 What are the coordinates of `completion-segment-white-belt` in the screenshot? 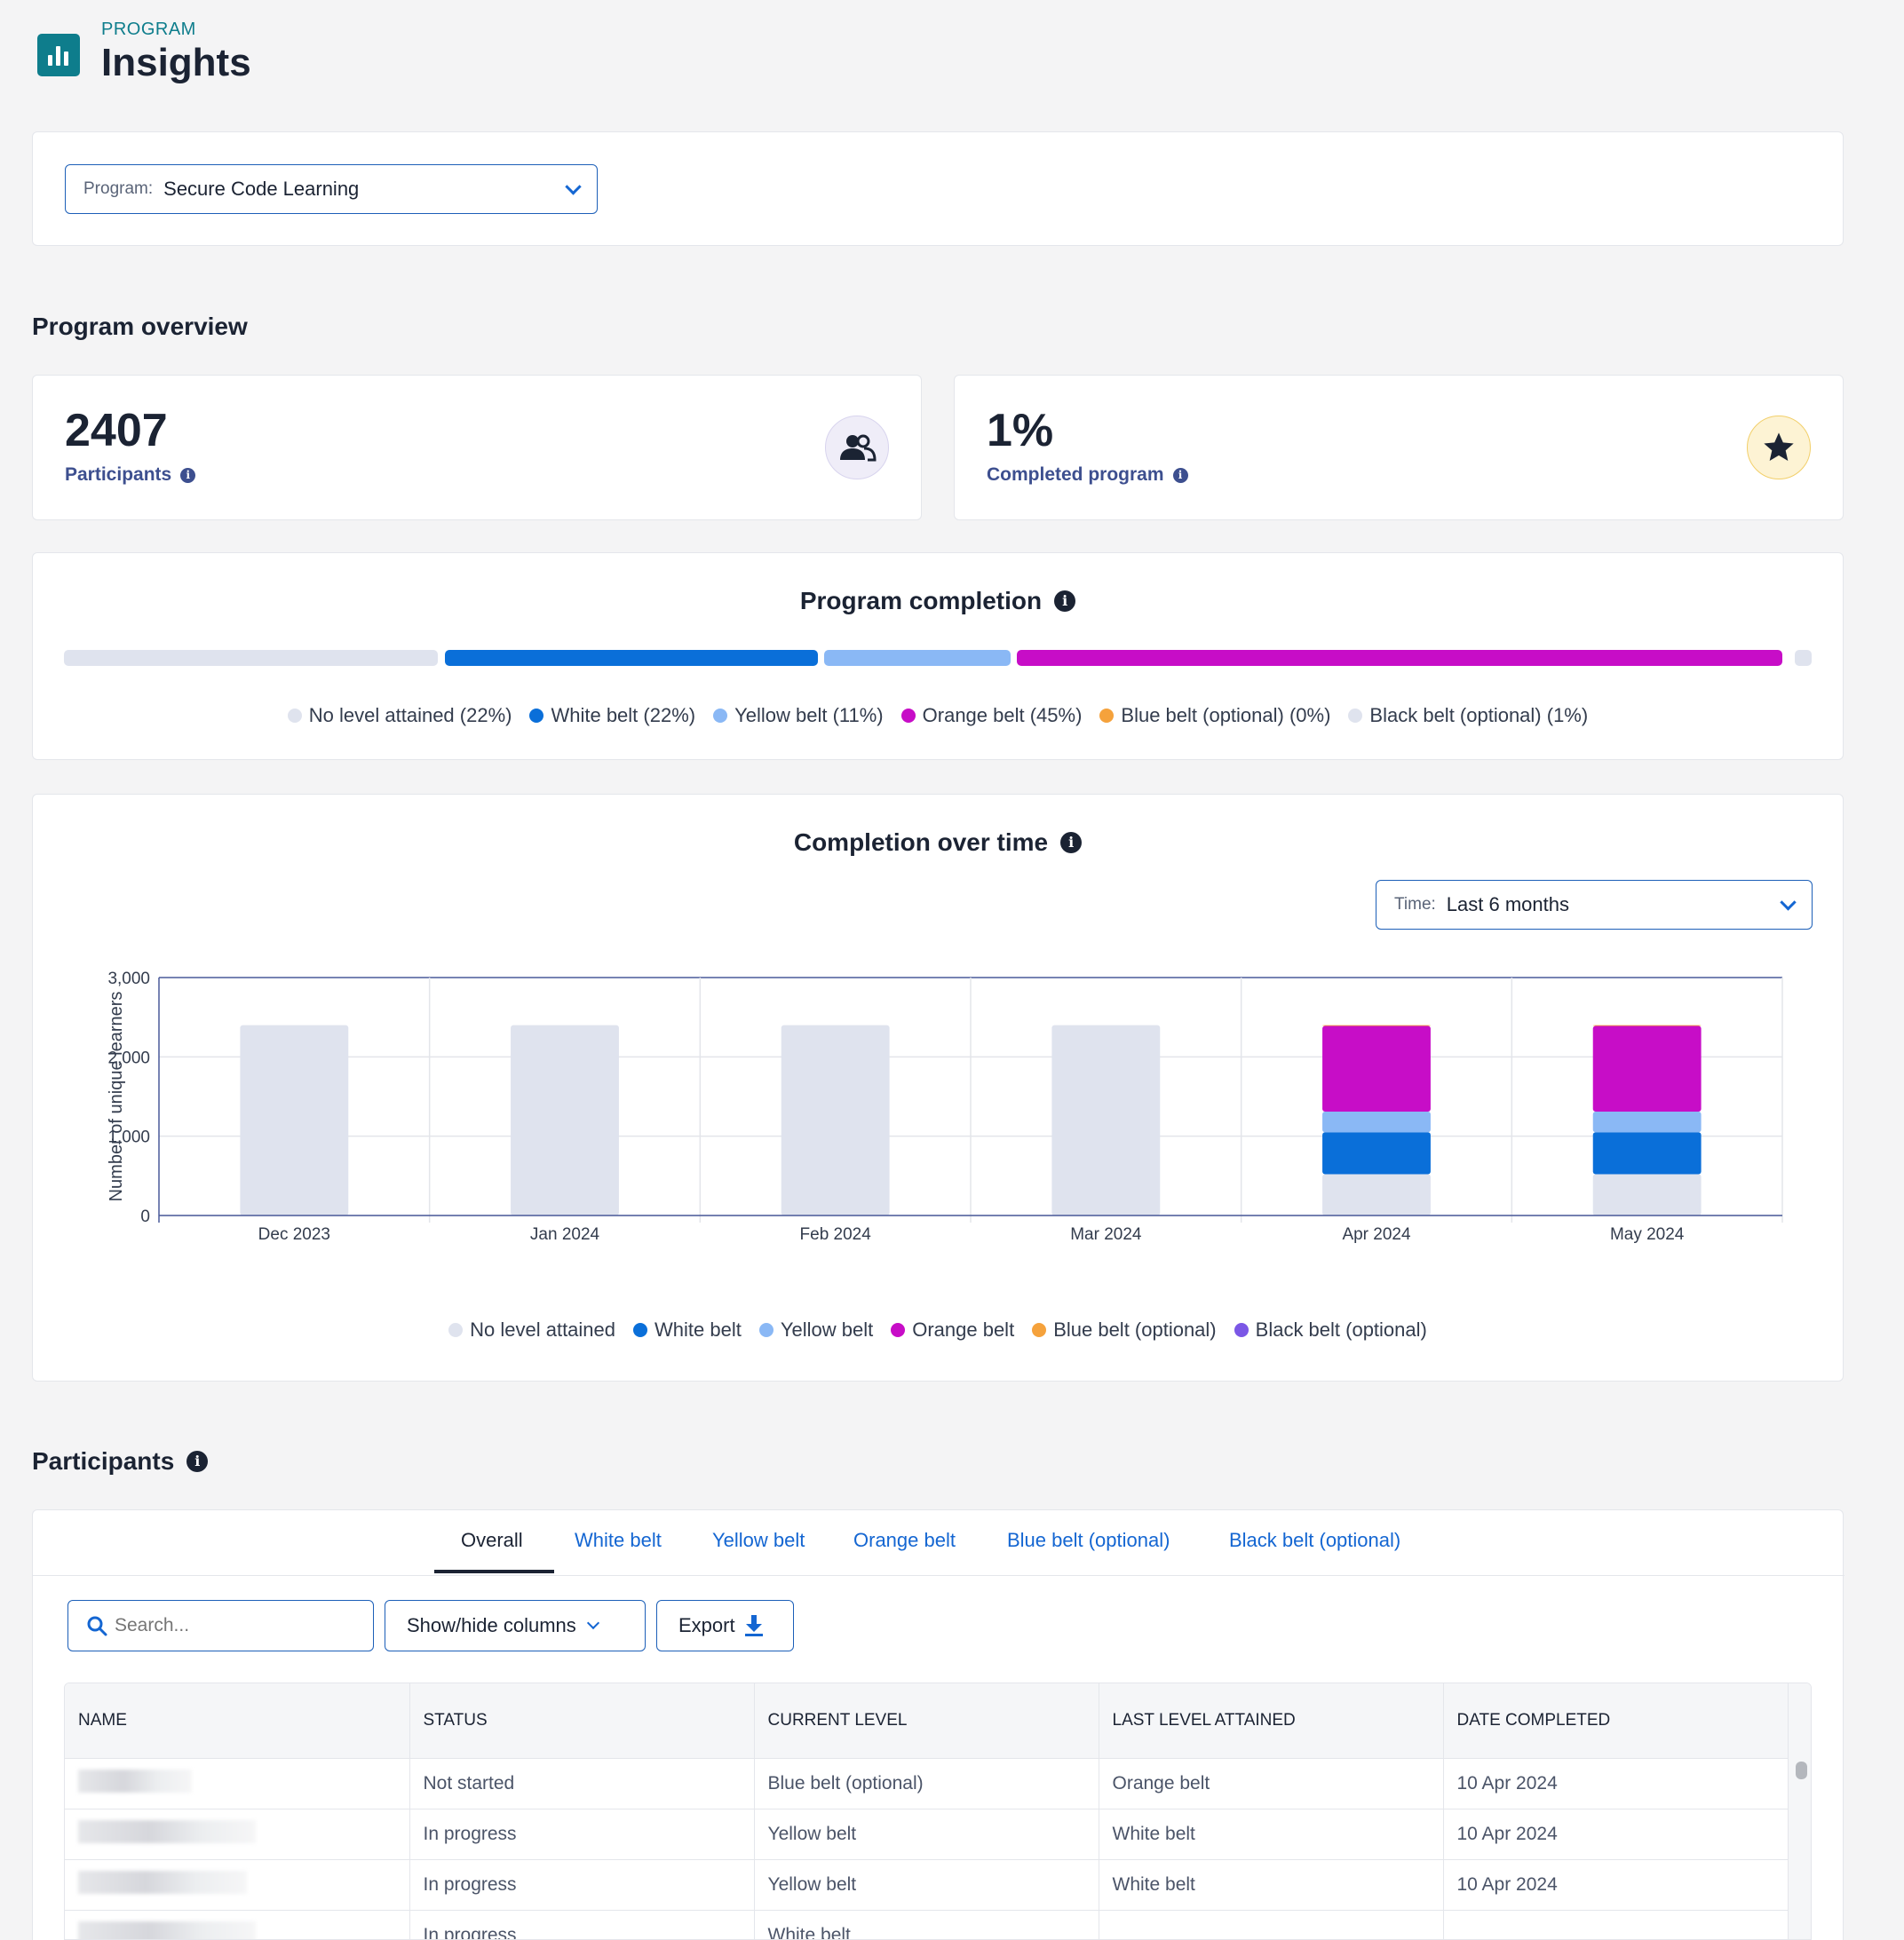 It's located at (631, 658).